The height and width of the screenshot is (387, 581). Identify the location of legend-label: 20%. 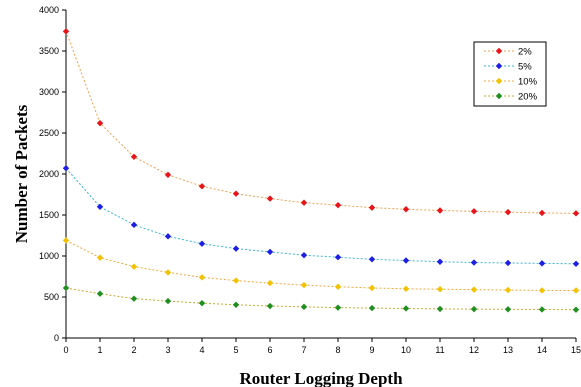
(528, 97).